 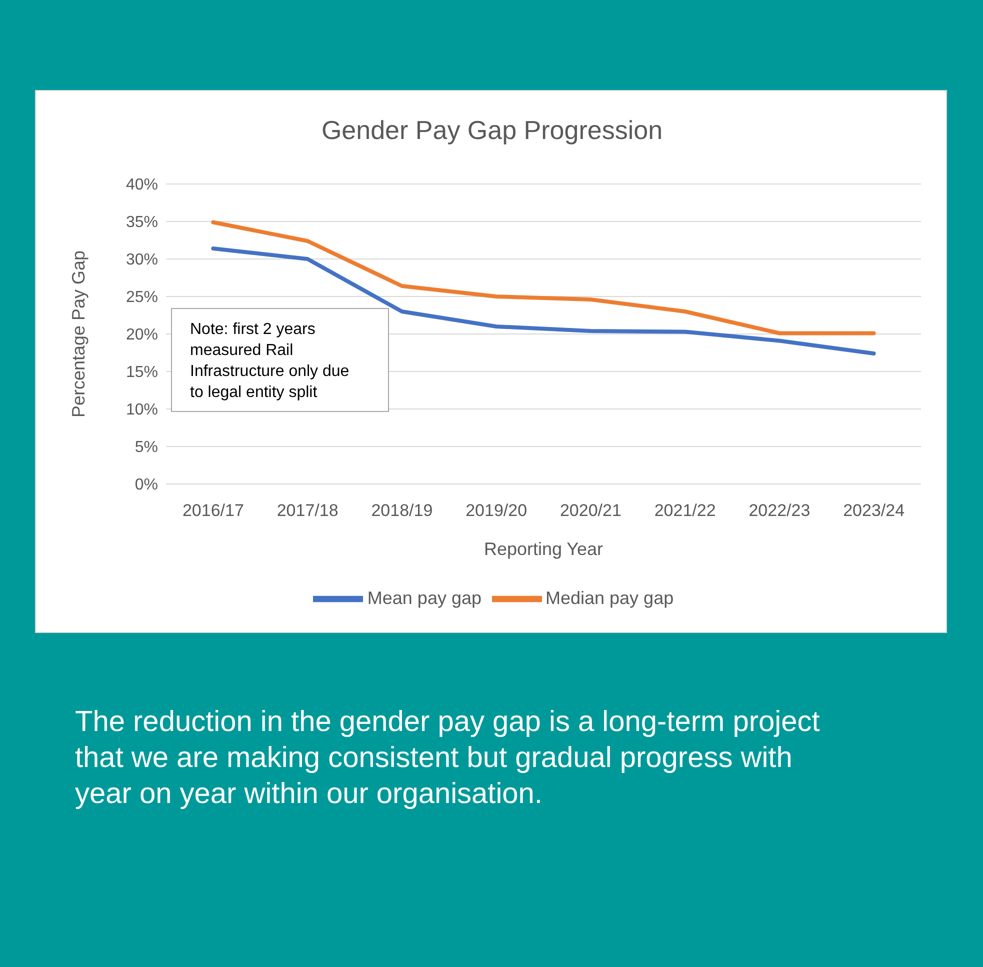 I want to click on y-tick-label: 5%, so click(x=146, y=447).